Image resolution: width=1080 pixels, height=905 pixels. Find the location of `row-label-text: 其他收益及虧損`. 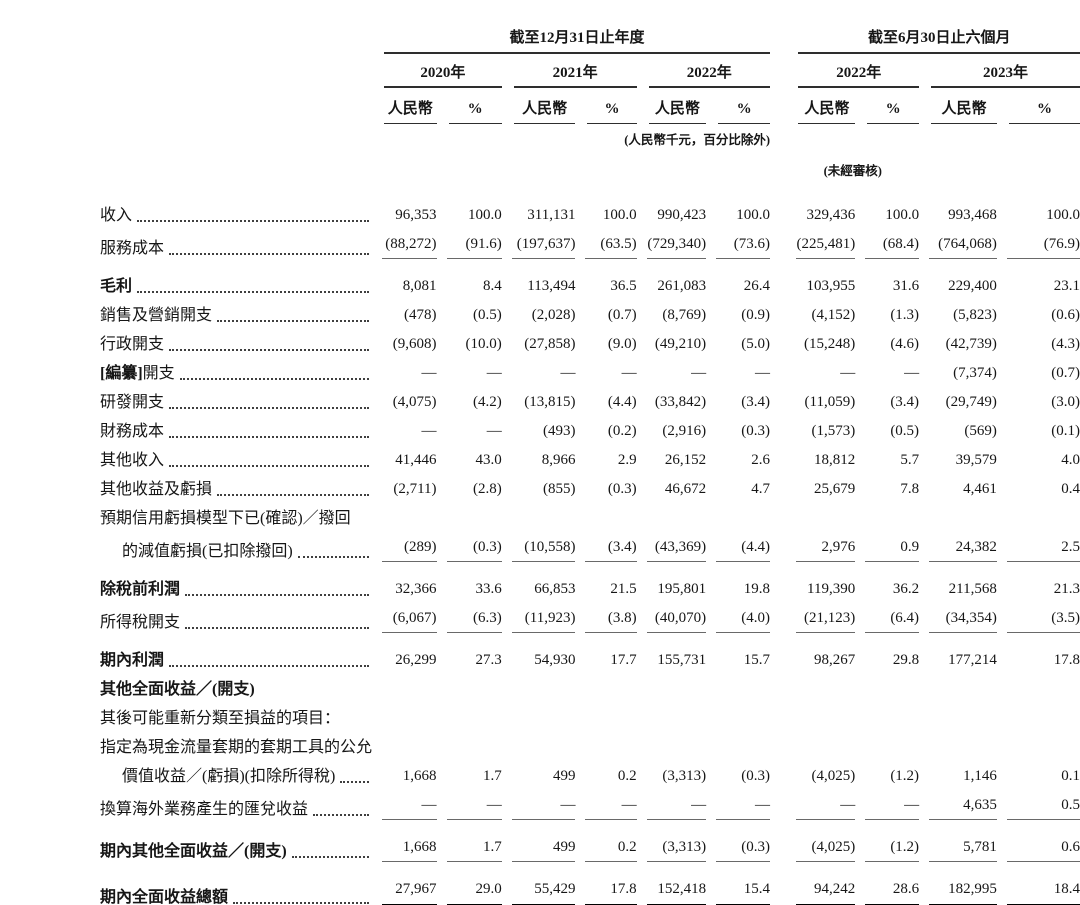

row-label-text: 其他收益及虧損 is located at coordinates (156, 489).